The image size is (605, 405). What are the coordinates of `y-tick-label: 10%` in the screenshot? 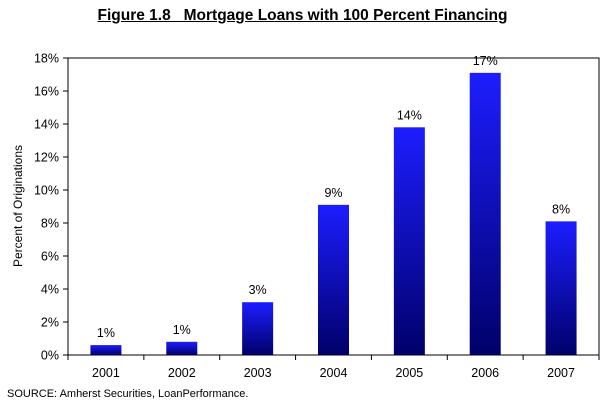 It's located at (46, 191).